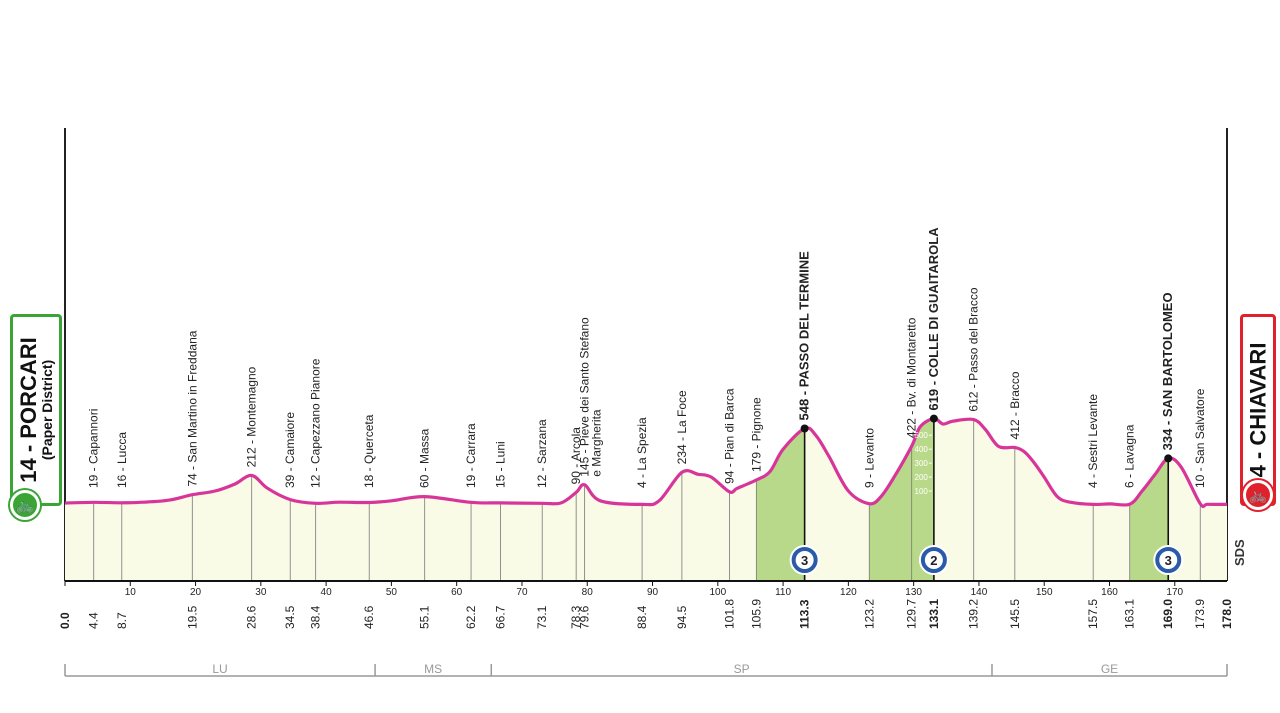 This screenshot has height=713, width=1280. I want to click on climb-category-label-21: 2, so click(933, 560).